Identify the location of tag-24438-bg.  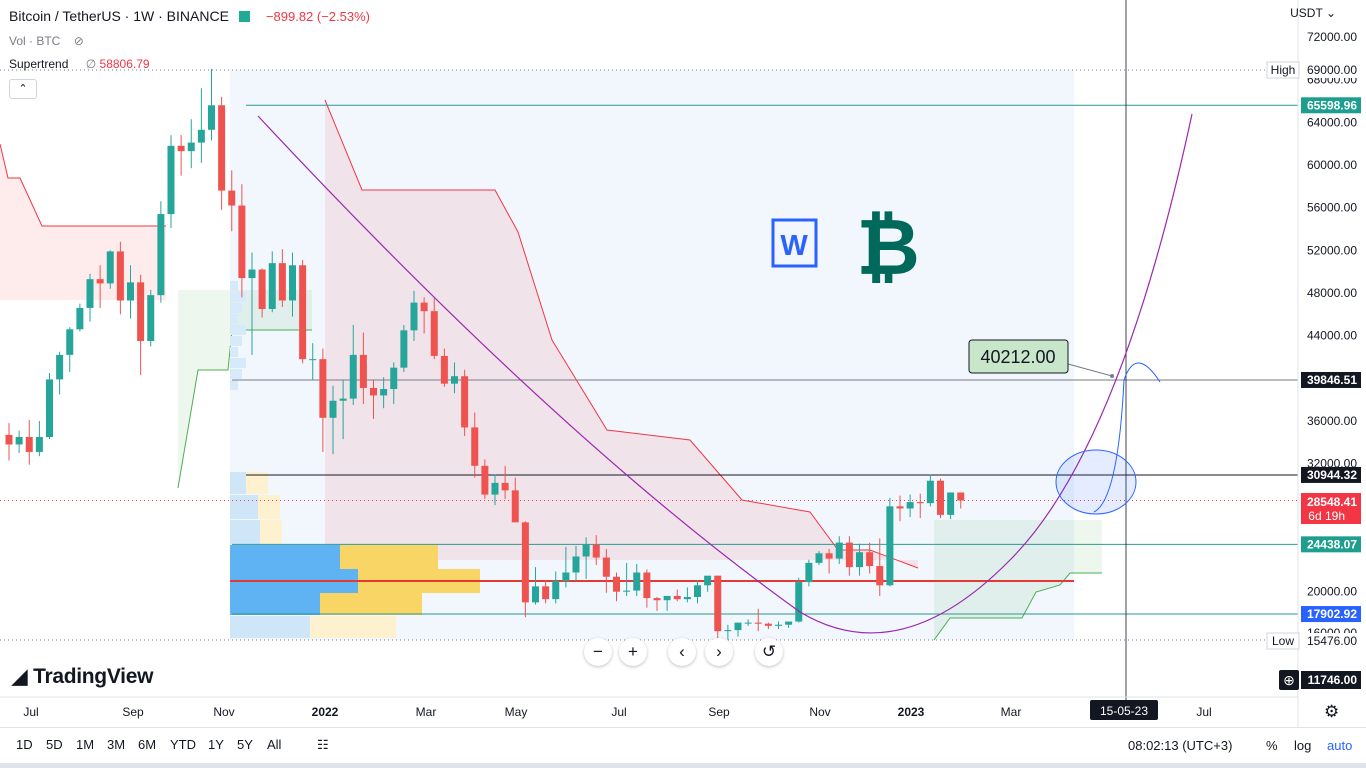
(1331, 544).